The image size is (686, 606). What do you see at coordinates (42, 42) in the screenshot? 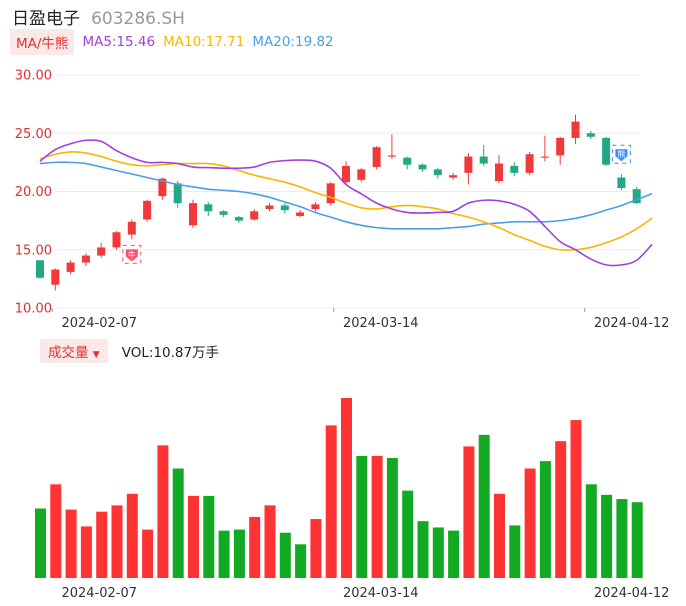
I see `ma-type-selector: MA/牛熊` at bounding box center [42, 42].